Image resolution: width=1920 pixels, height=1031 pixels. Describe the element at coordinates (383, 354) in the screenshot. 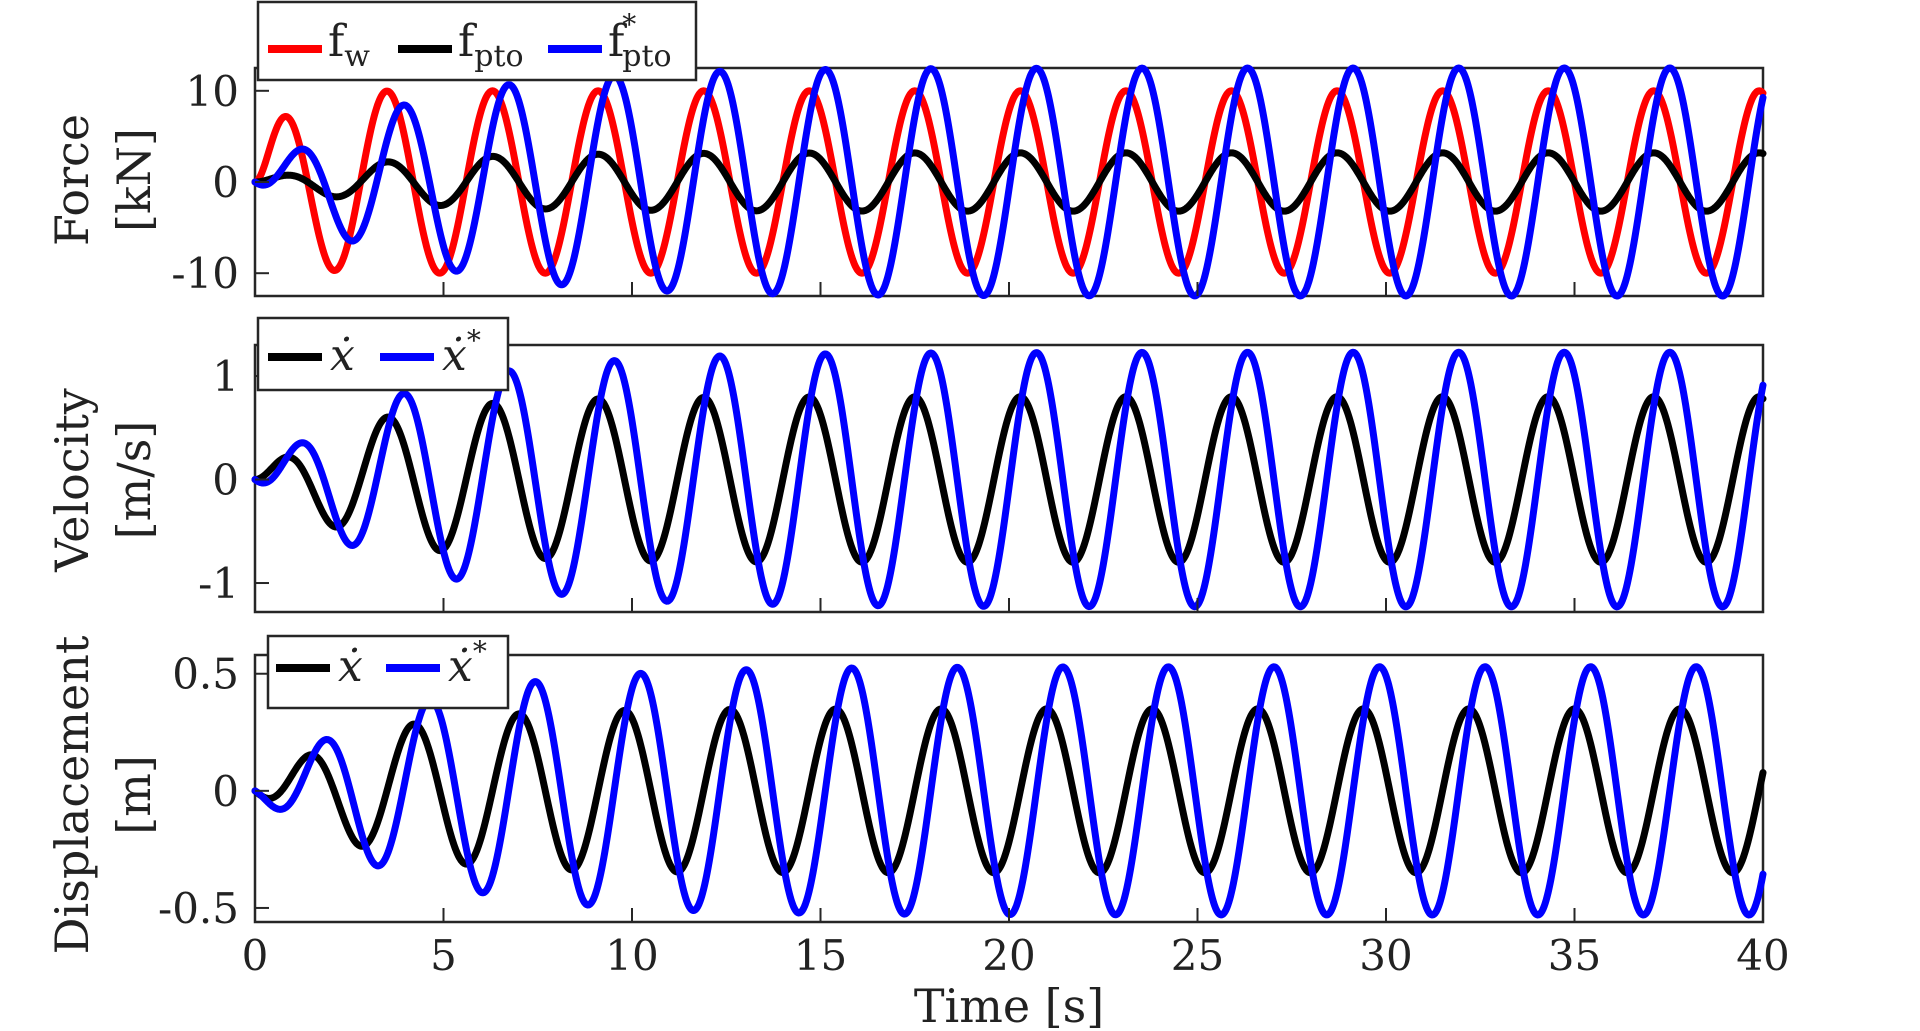

I see `velocity-legend: ẋ ẋ*` at that location.